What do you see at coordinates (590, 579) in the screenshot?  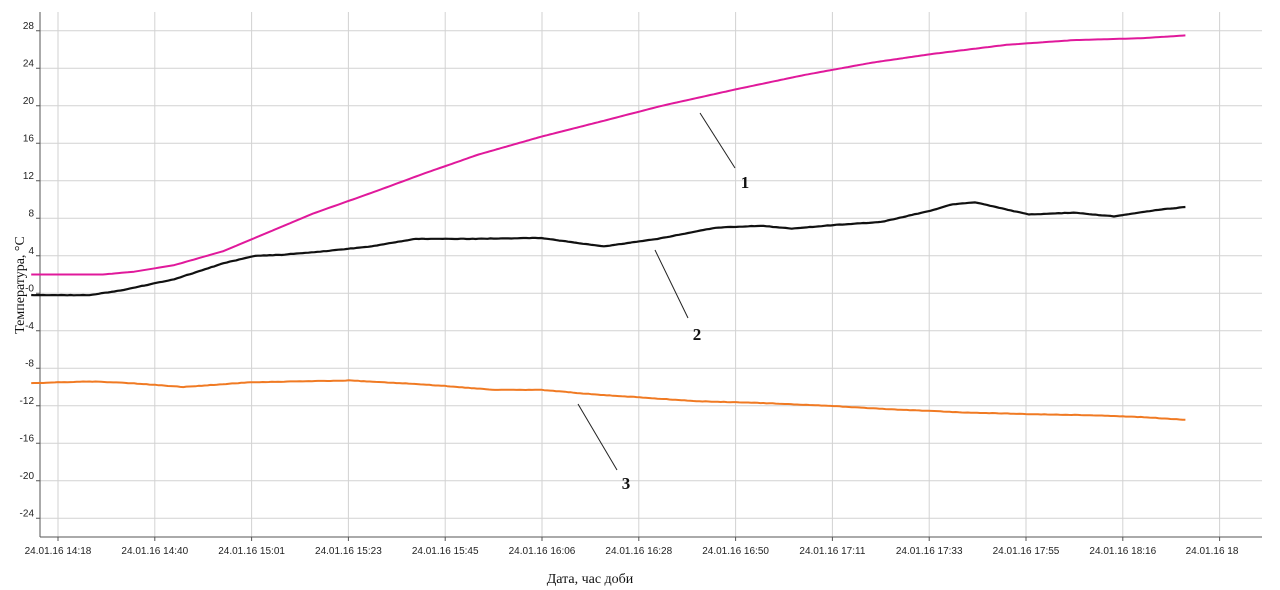 I see `x-axis-label: Дата, час доби` at bounding box center [590, 579].